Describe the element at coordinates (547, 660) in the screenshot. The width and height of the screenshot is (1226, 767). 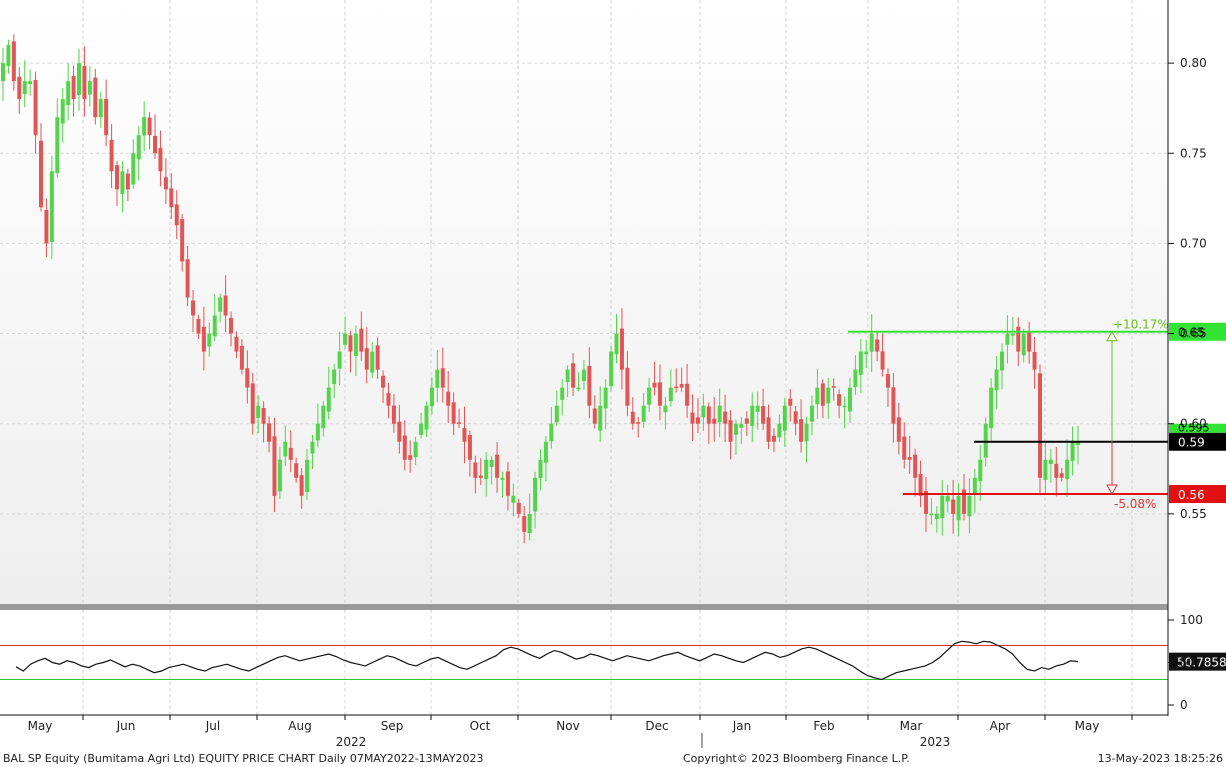
I see `rsi-line` at that location.